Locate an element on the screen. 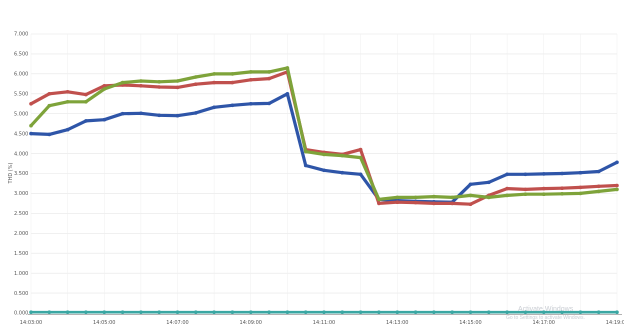 The height and width of the screenshot is (331, 624). y-tick-label: 5.500 is located at coordinates (21, 94).